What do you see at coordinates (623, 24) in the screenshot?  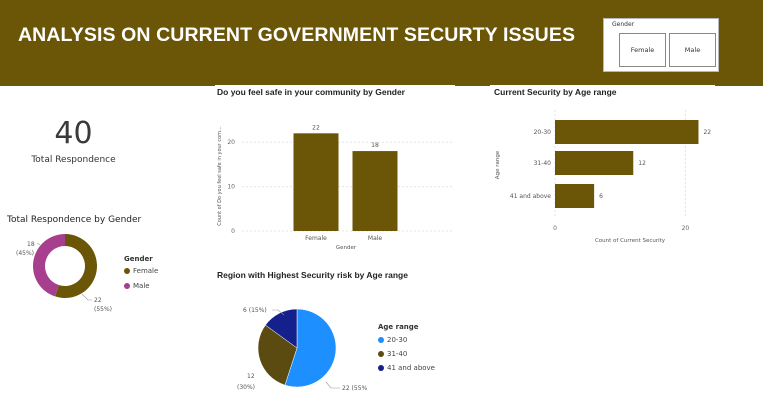 I see `slicer-label: Gender` at bounding box center [623, 24].